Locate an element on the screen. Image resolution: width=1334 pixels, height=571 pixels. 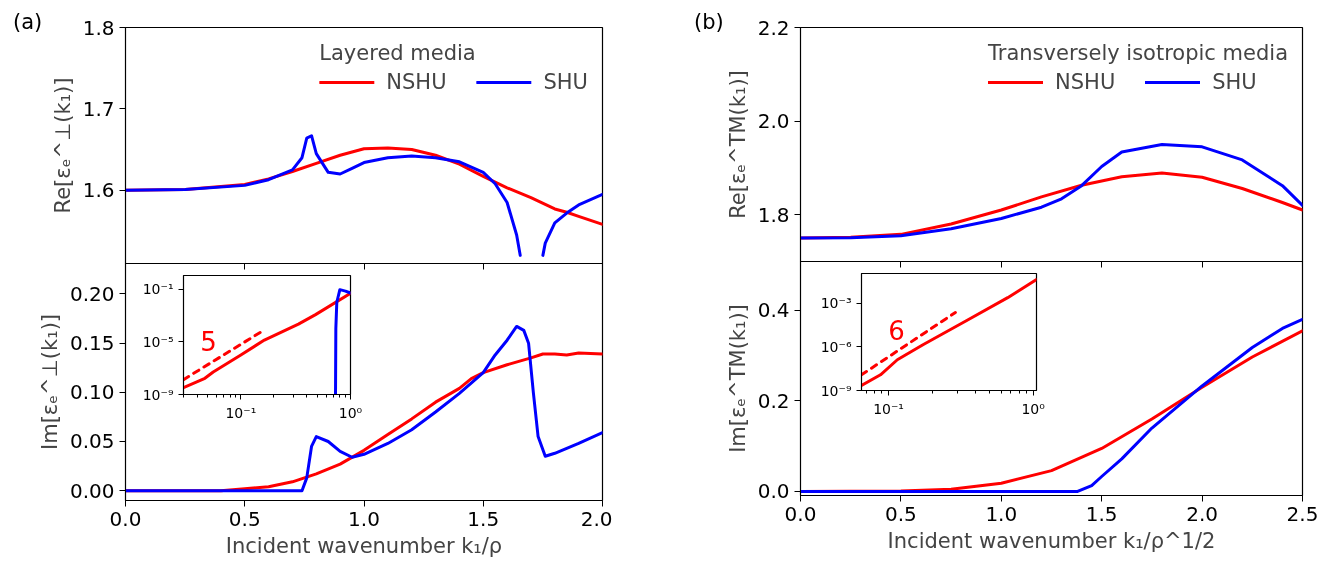
y-tick-label: 2.0 is located at coordinates (773, 121).